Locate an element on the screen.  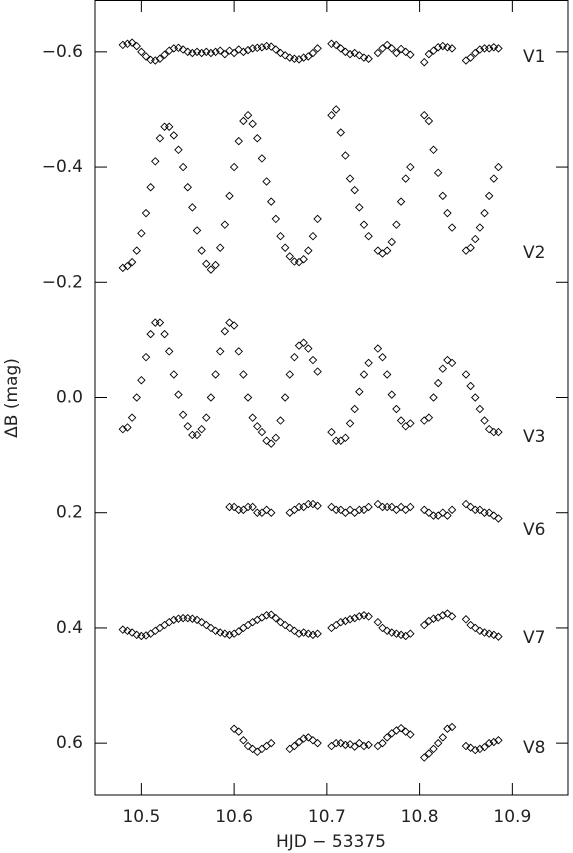
x-tick-label: 10.5 is located at coordinates (141, 817).